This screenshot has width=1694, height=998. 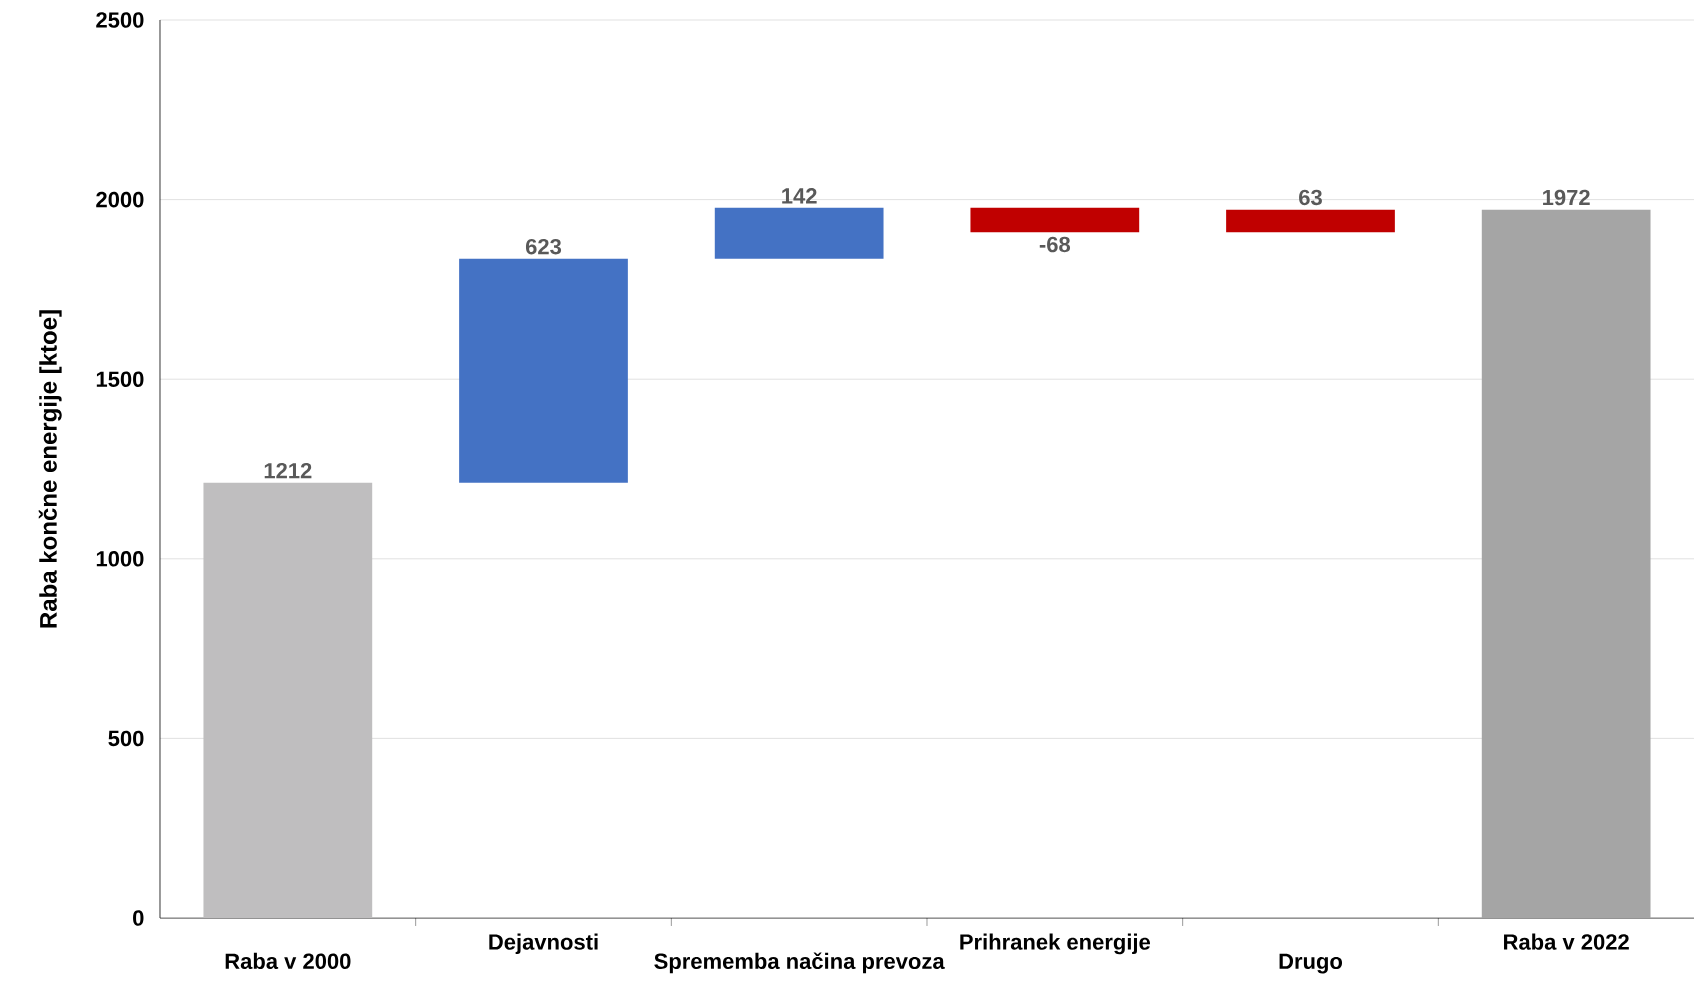 What do you see at coordinates (126, 738) in the screenshot?
I see `y-tick-label: 500` at bounding box center [126, 738].